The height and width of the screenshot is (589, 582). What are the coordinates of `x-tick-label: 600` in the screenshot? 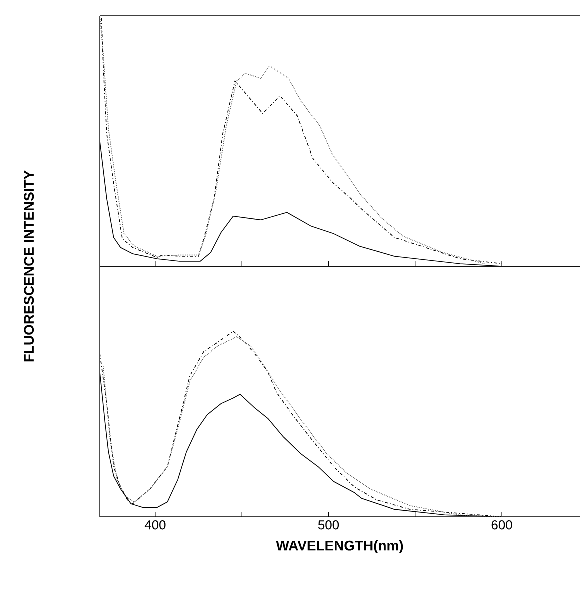 It's located at (502, 525).